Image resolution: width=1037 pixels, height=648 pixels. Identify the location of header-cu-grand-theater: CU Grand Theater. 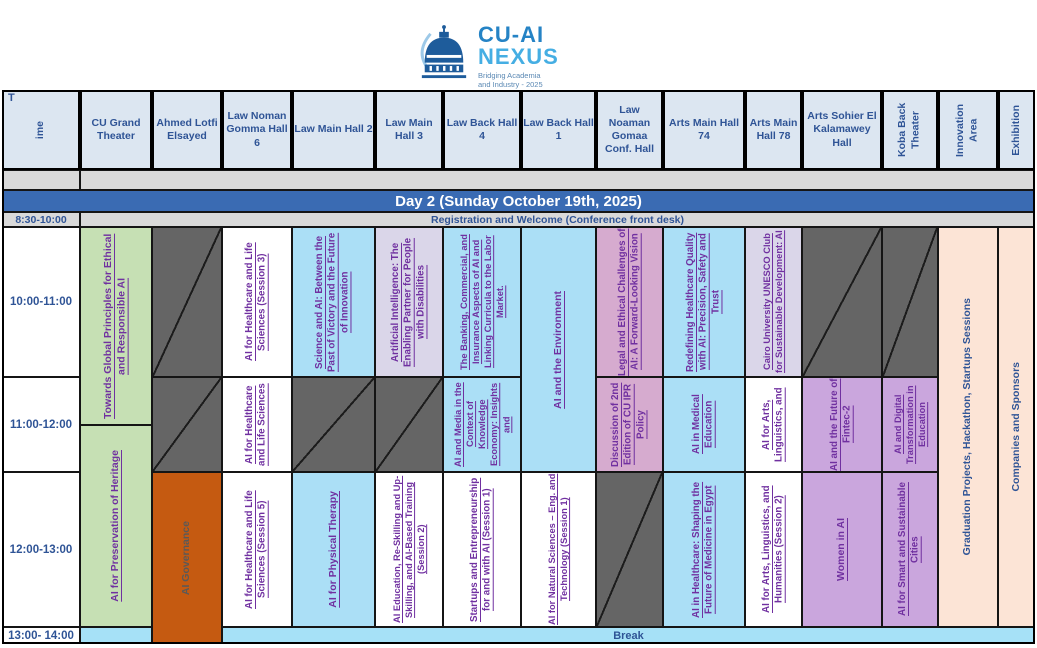
(116, 130).